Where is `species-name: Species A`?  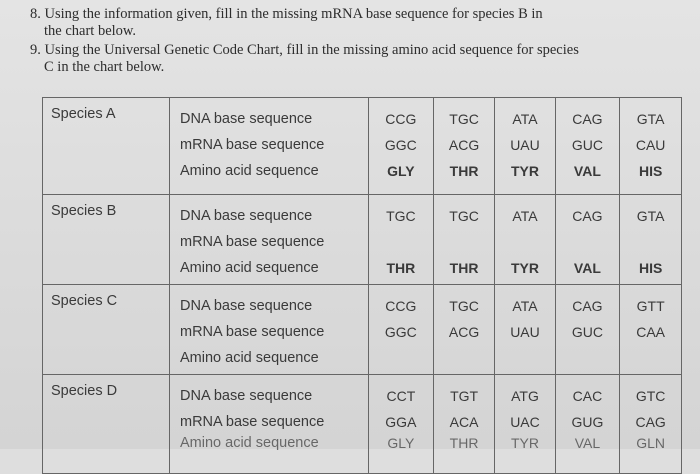 species-name: Species A is located at coordinates (106, 146).